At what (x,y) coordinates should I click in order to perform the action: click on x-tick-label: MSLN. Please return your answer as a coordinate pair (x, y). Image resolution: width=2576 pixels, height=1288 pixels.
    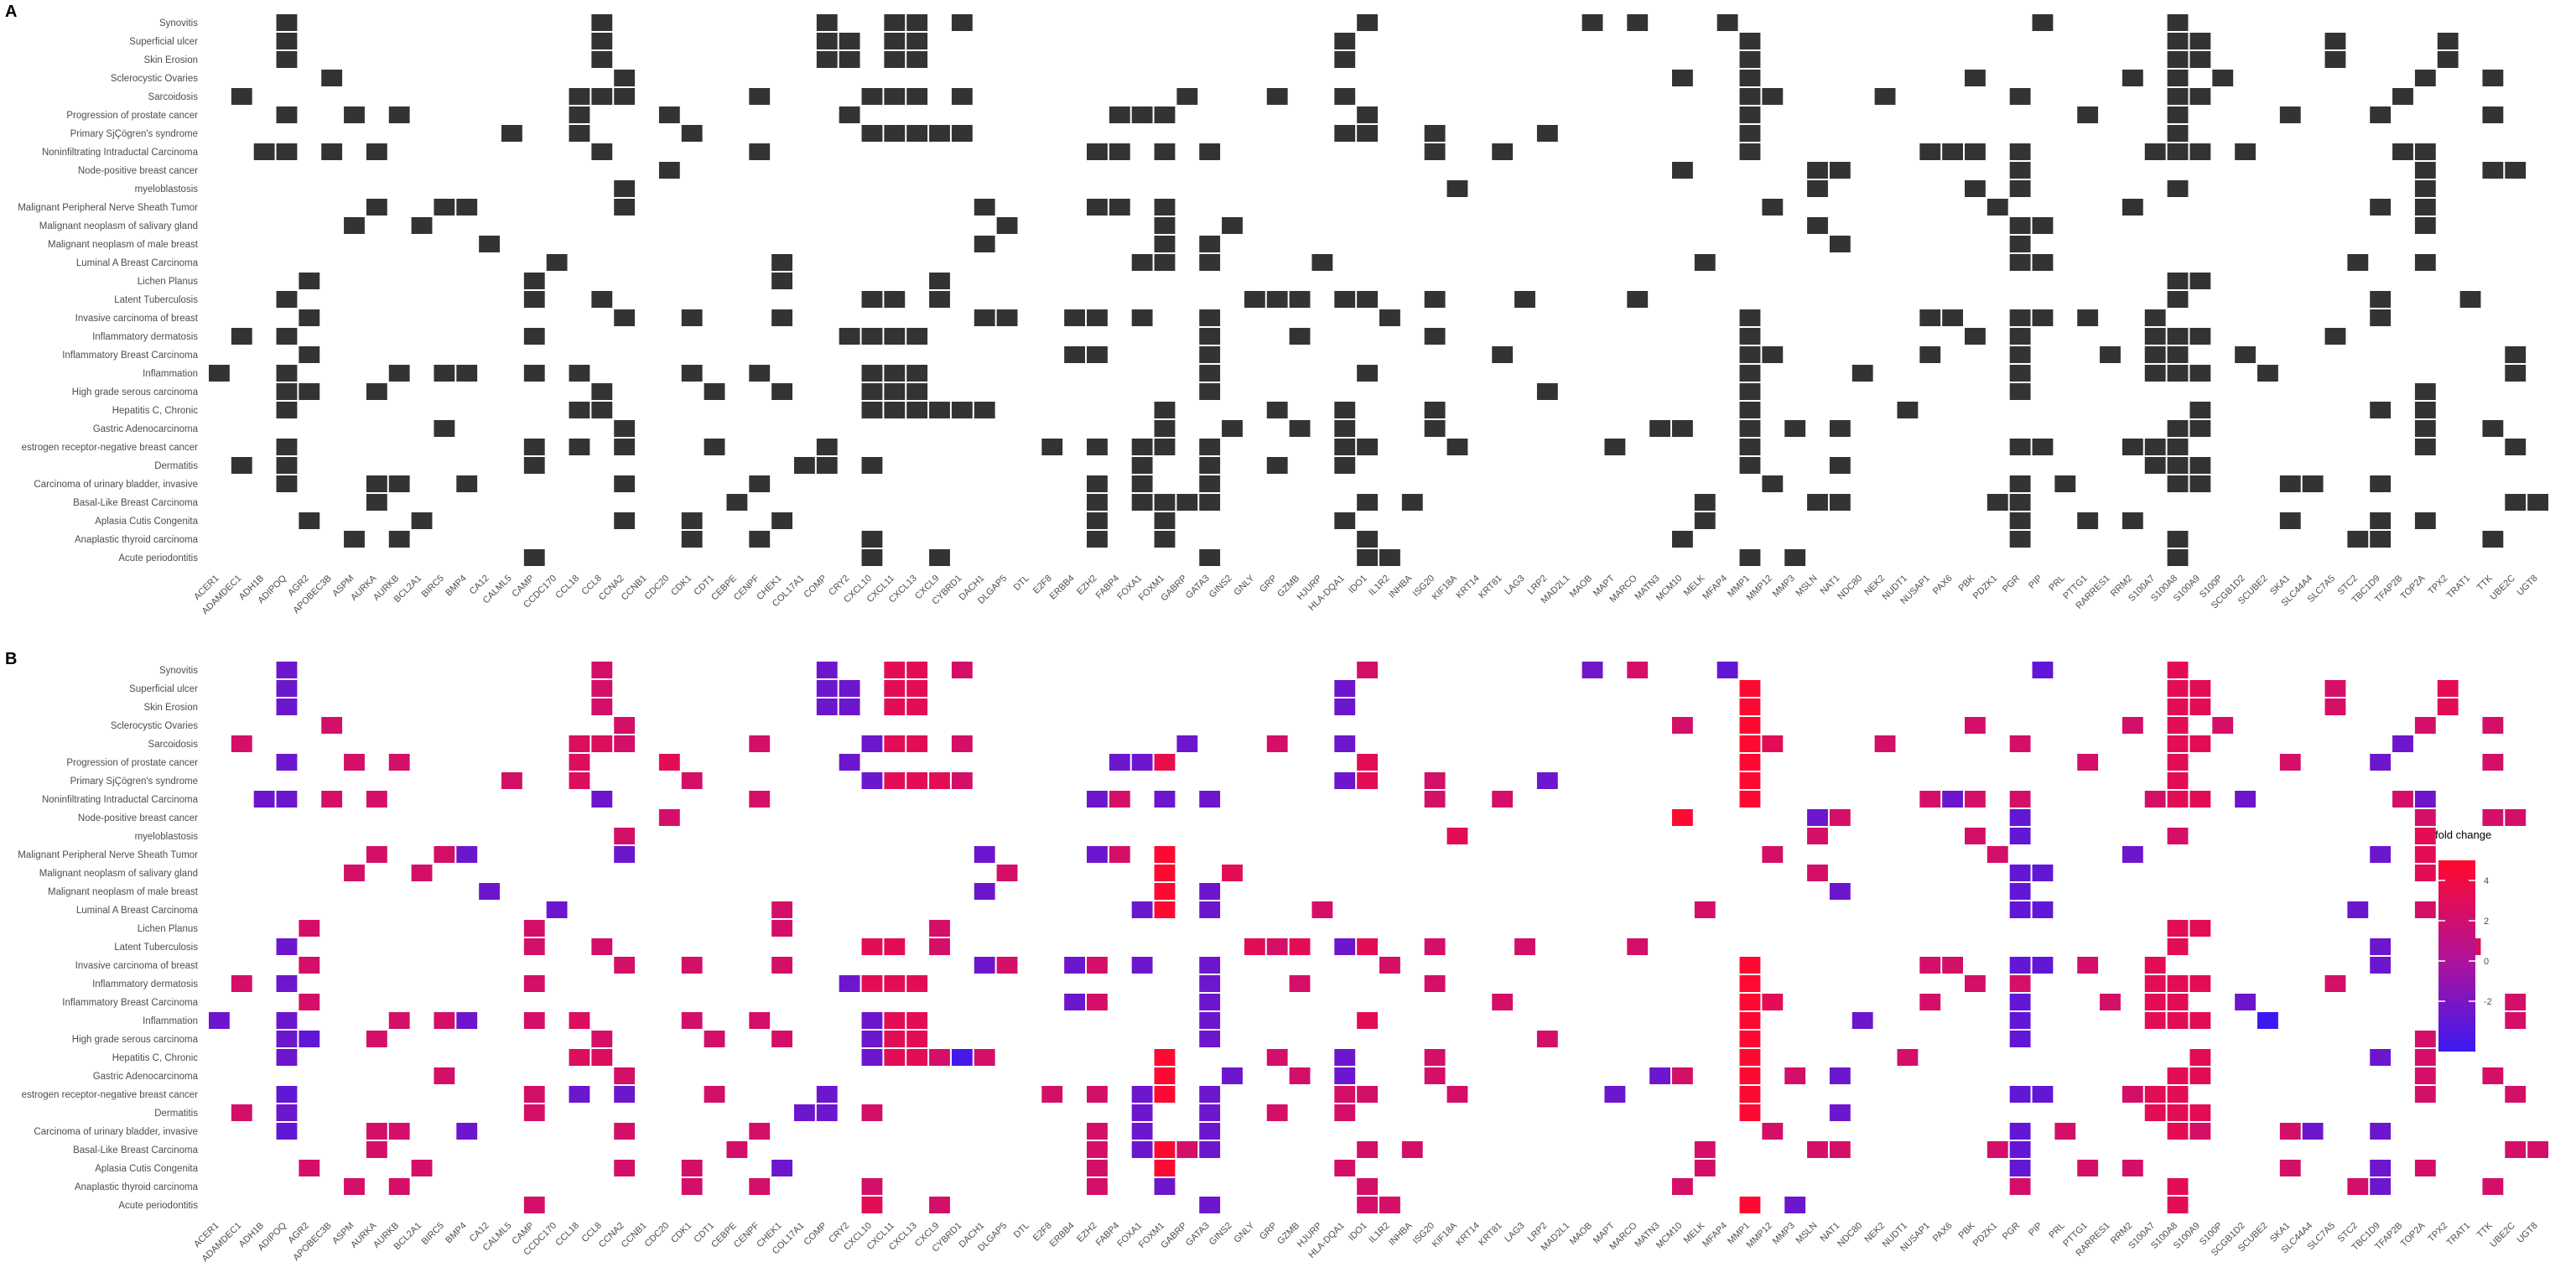
    Looking at the image, I should click on (1807, 586).